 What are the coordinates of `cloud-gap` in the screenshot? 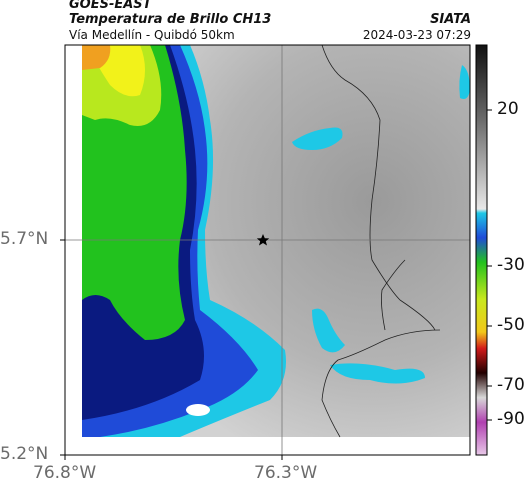 It's located at (198, 410).